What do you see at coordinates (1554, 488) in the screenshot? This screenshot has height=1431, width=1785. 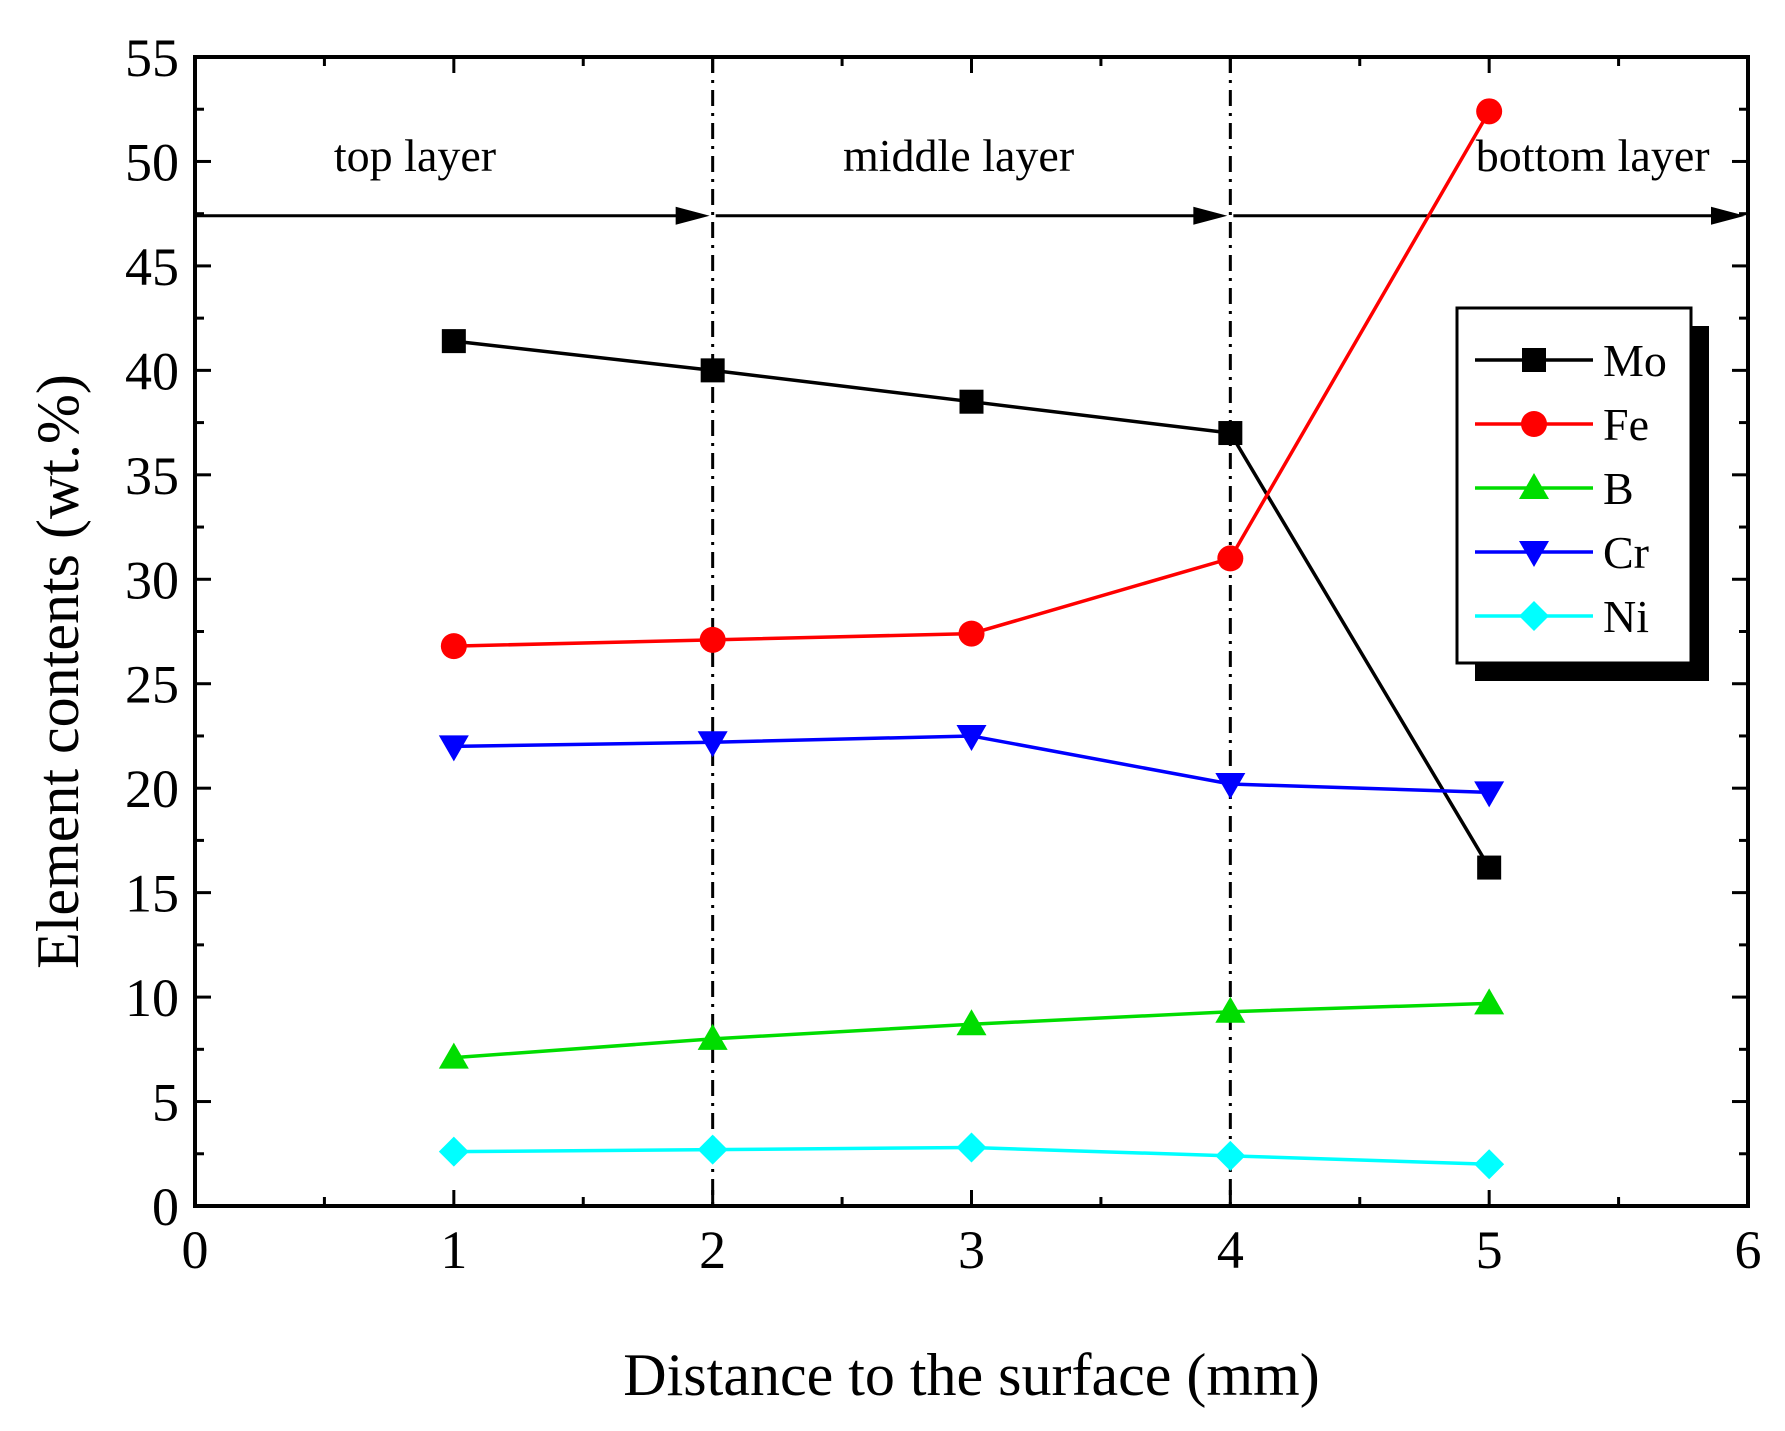 I see `legend-item-b: B` at bounding box center [1554, 488].